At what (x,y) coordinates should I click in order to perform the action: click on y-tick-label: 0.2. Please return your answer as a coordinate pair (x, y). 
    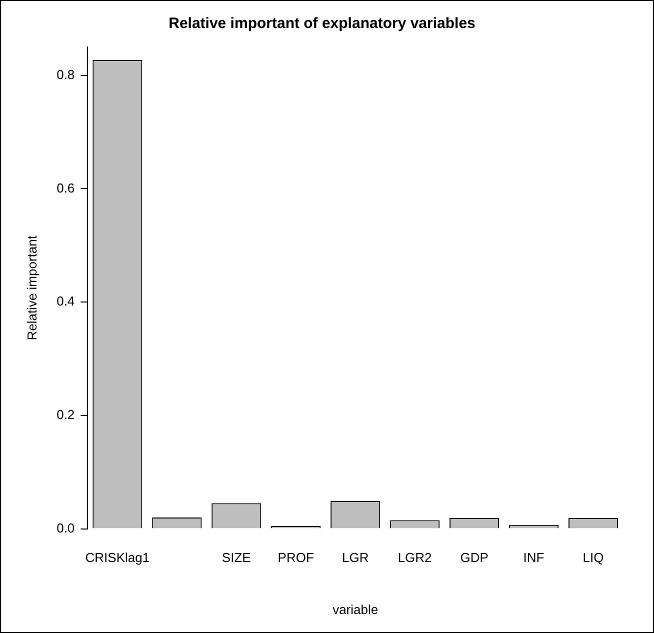
    Looking at the image, I should click on (65, 414).